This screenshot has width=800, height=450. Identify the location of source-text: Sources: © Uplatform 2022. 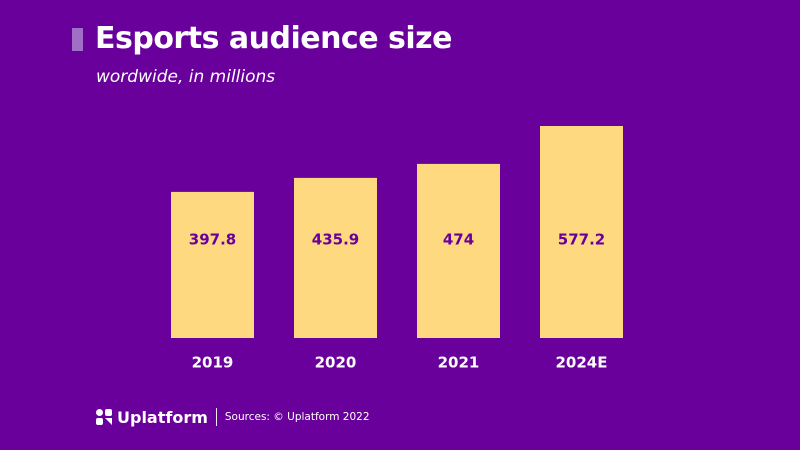
(297, 417).